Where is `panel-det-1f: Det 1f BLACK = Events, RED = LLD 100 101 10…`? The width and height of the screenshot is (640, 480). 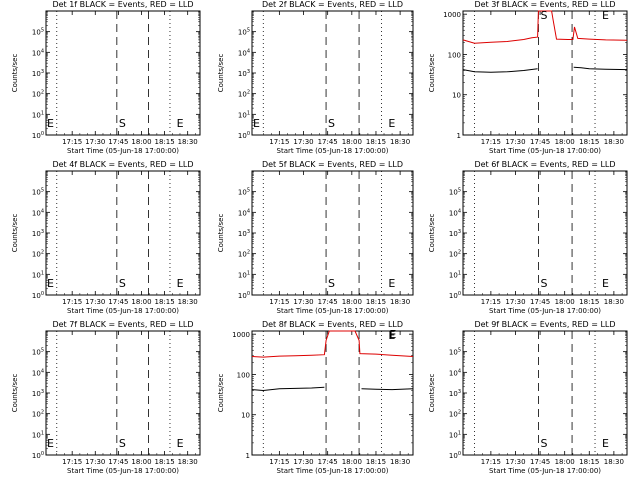
panel-det-1f: Det 1f BLACK = Events, RED = LLD 100 101 10… is located at coordinates (106, 77).